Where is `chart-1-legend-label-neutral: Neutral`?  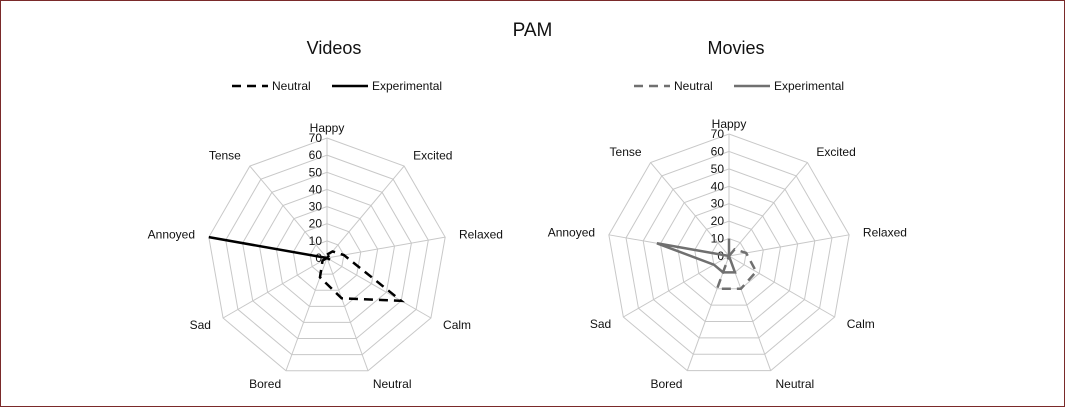
chart-1-legend-label-neutral: Neutral is located at coordinates (291, 86).